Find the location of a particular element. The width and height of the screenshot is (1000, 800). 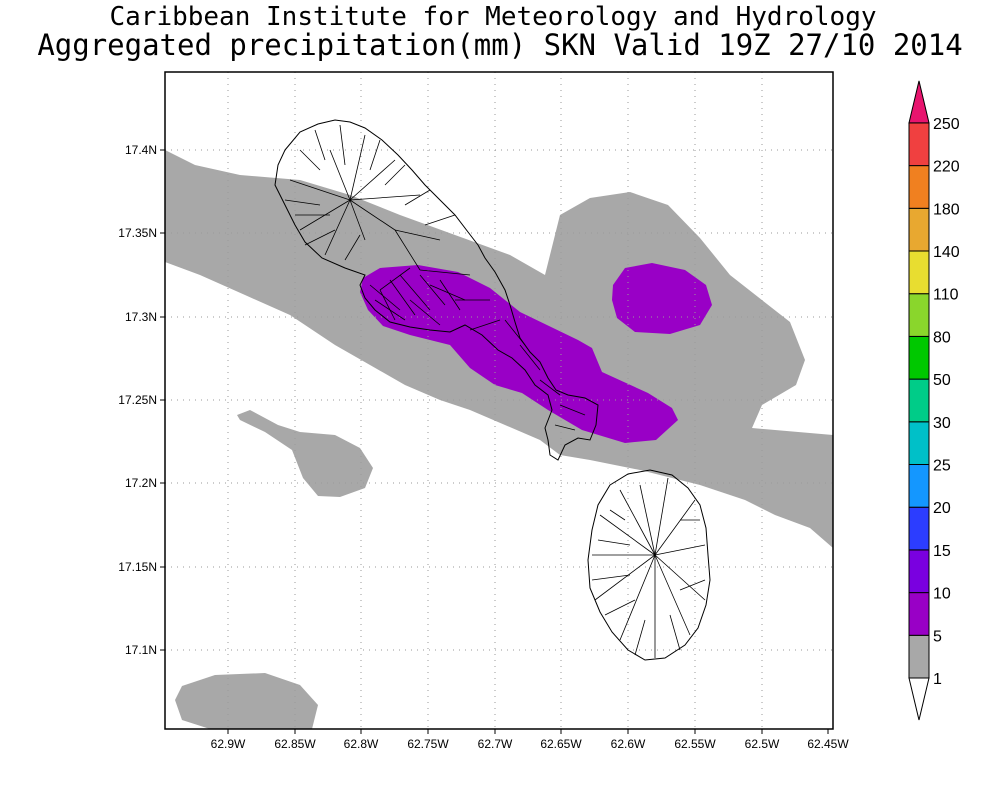

legend-label: 110 is located at coordinates (946, 295).